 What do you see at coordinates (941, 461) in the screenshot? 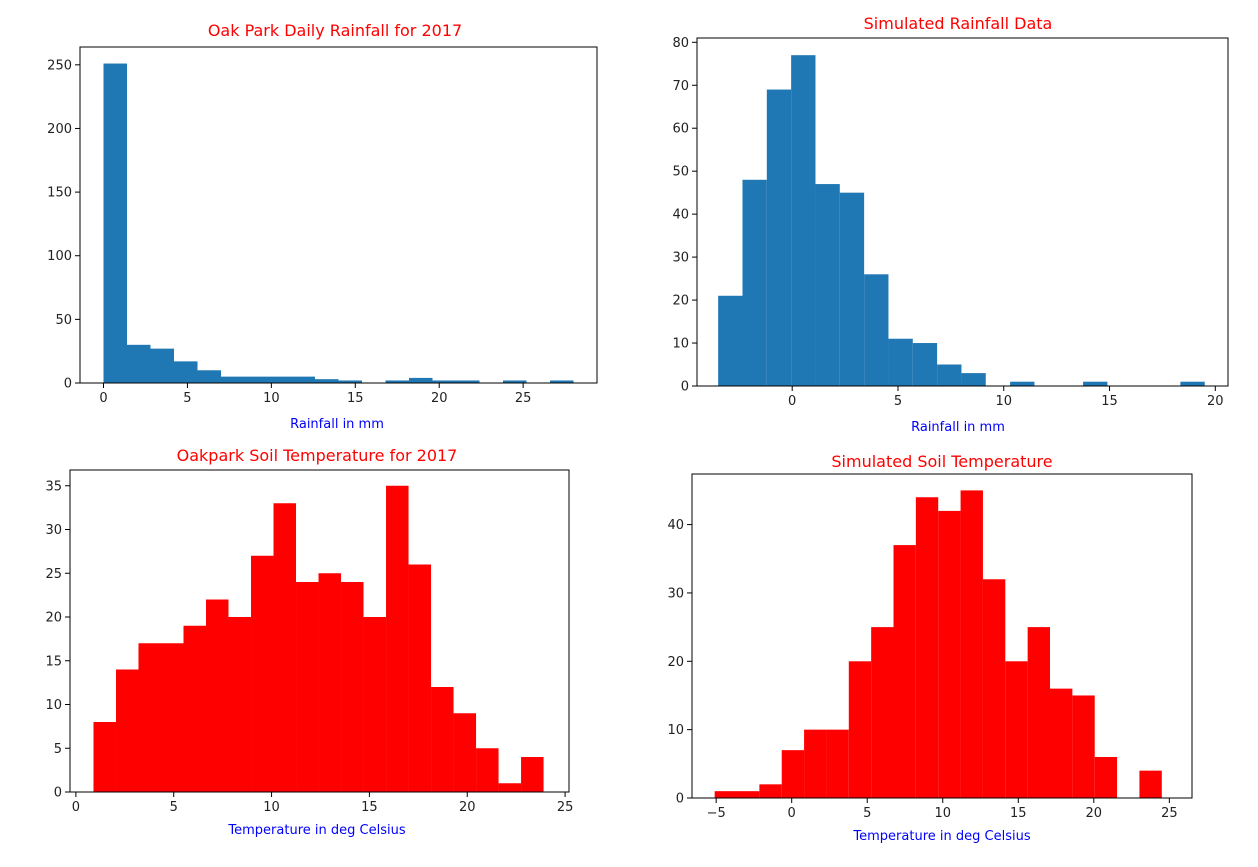
I see `chart-title: Simulated Soil Temperature` at bounding box center [941, 461].